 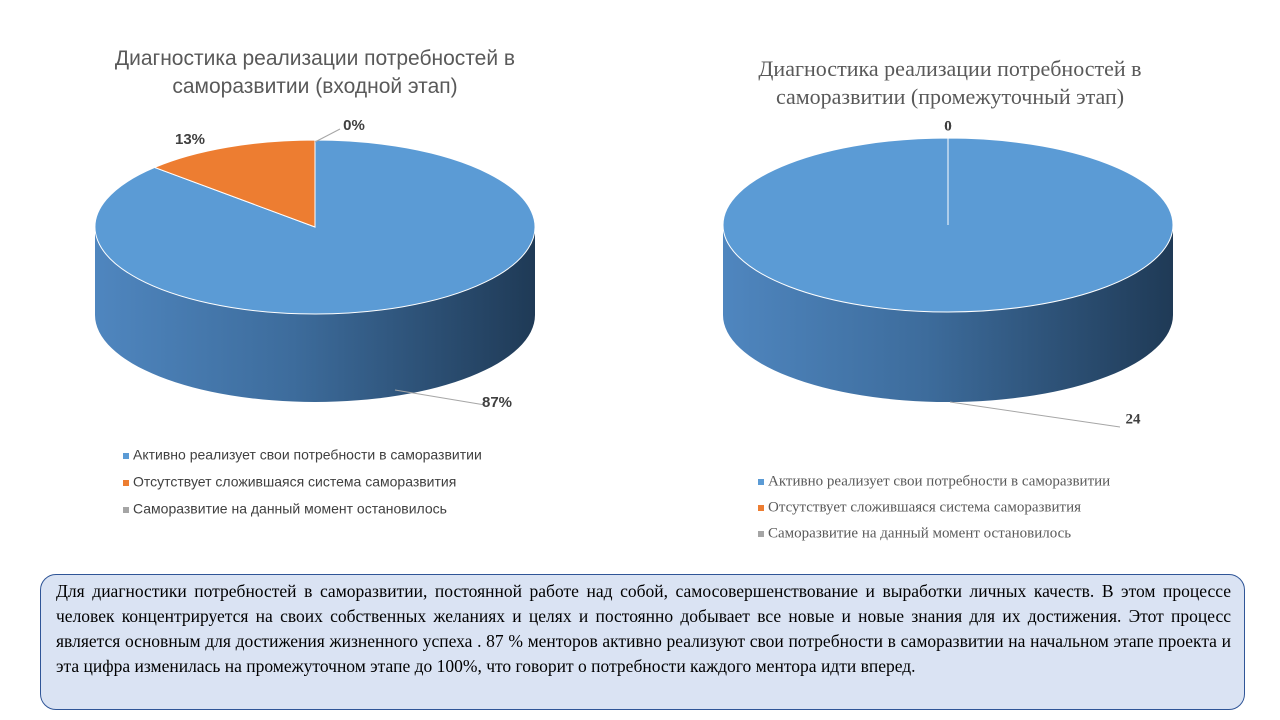 What do you see at coordinates (948, 313) in the screenshot?
I see `pie-side` at bounding box center [948, 313].